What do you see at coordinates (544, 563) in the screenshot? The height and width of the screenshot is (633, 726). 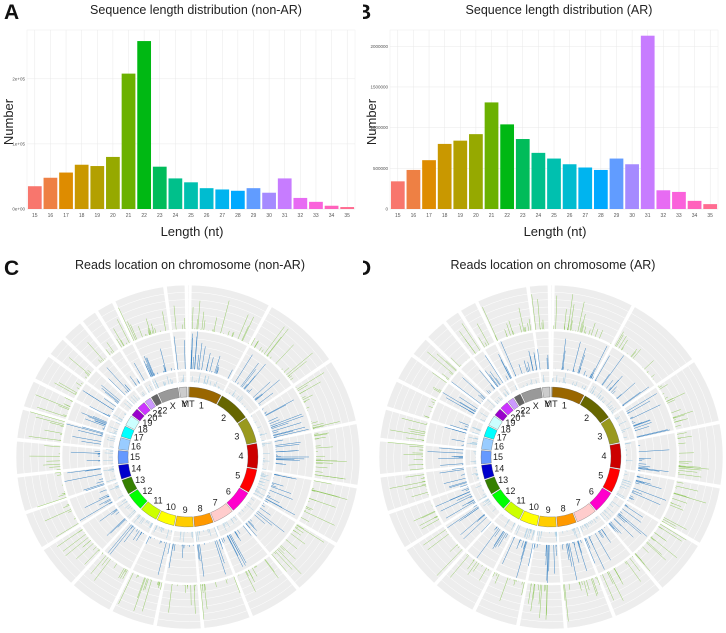 I see `track-2-chr9` at bounding box center [544, 563].